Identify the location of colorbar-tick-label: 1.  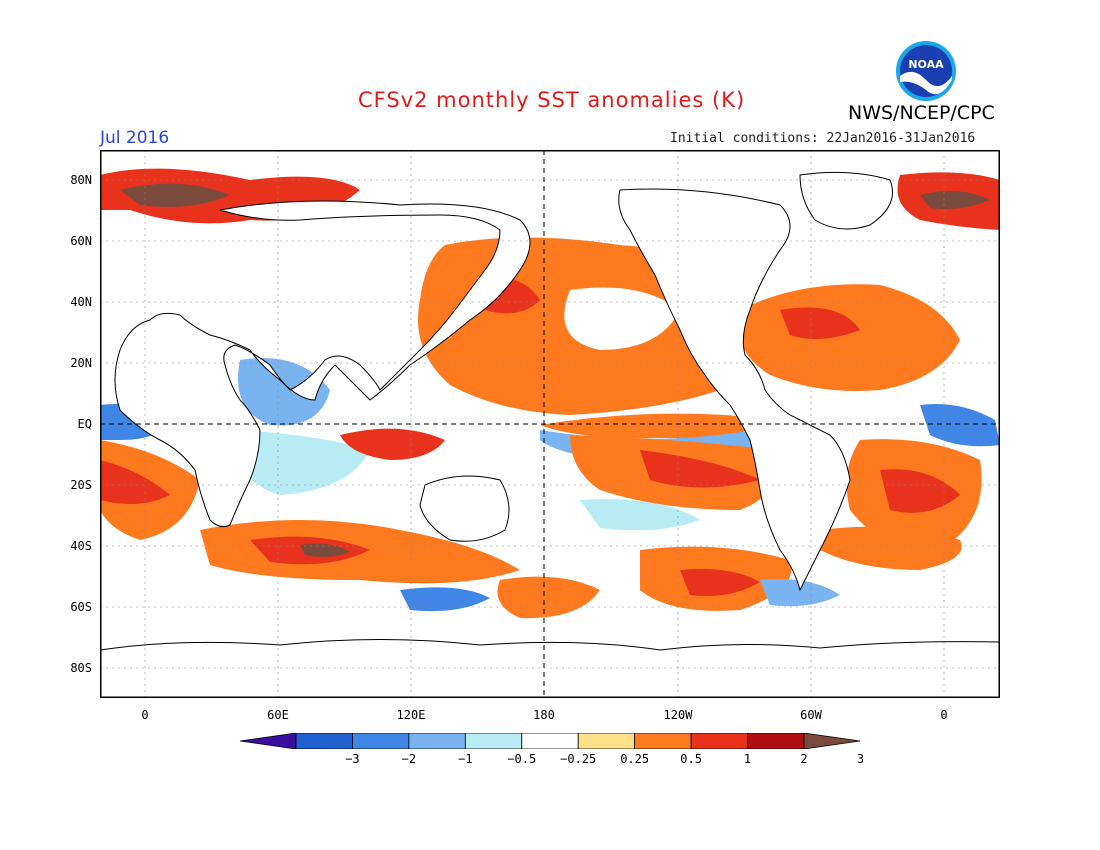
(747, 759).